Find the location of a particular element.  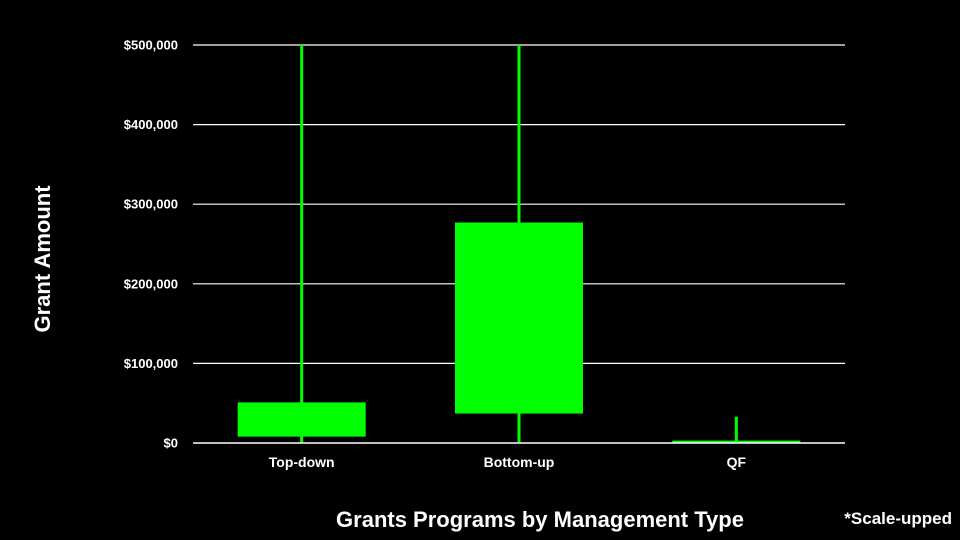

y-tick-label: $0 is located at coordinates (171, 443).